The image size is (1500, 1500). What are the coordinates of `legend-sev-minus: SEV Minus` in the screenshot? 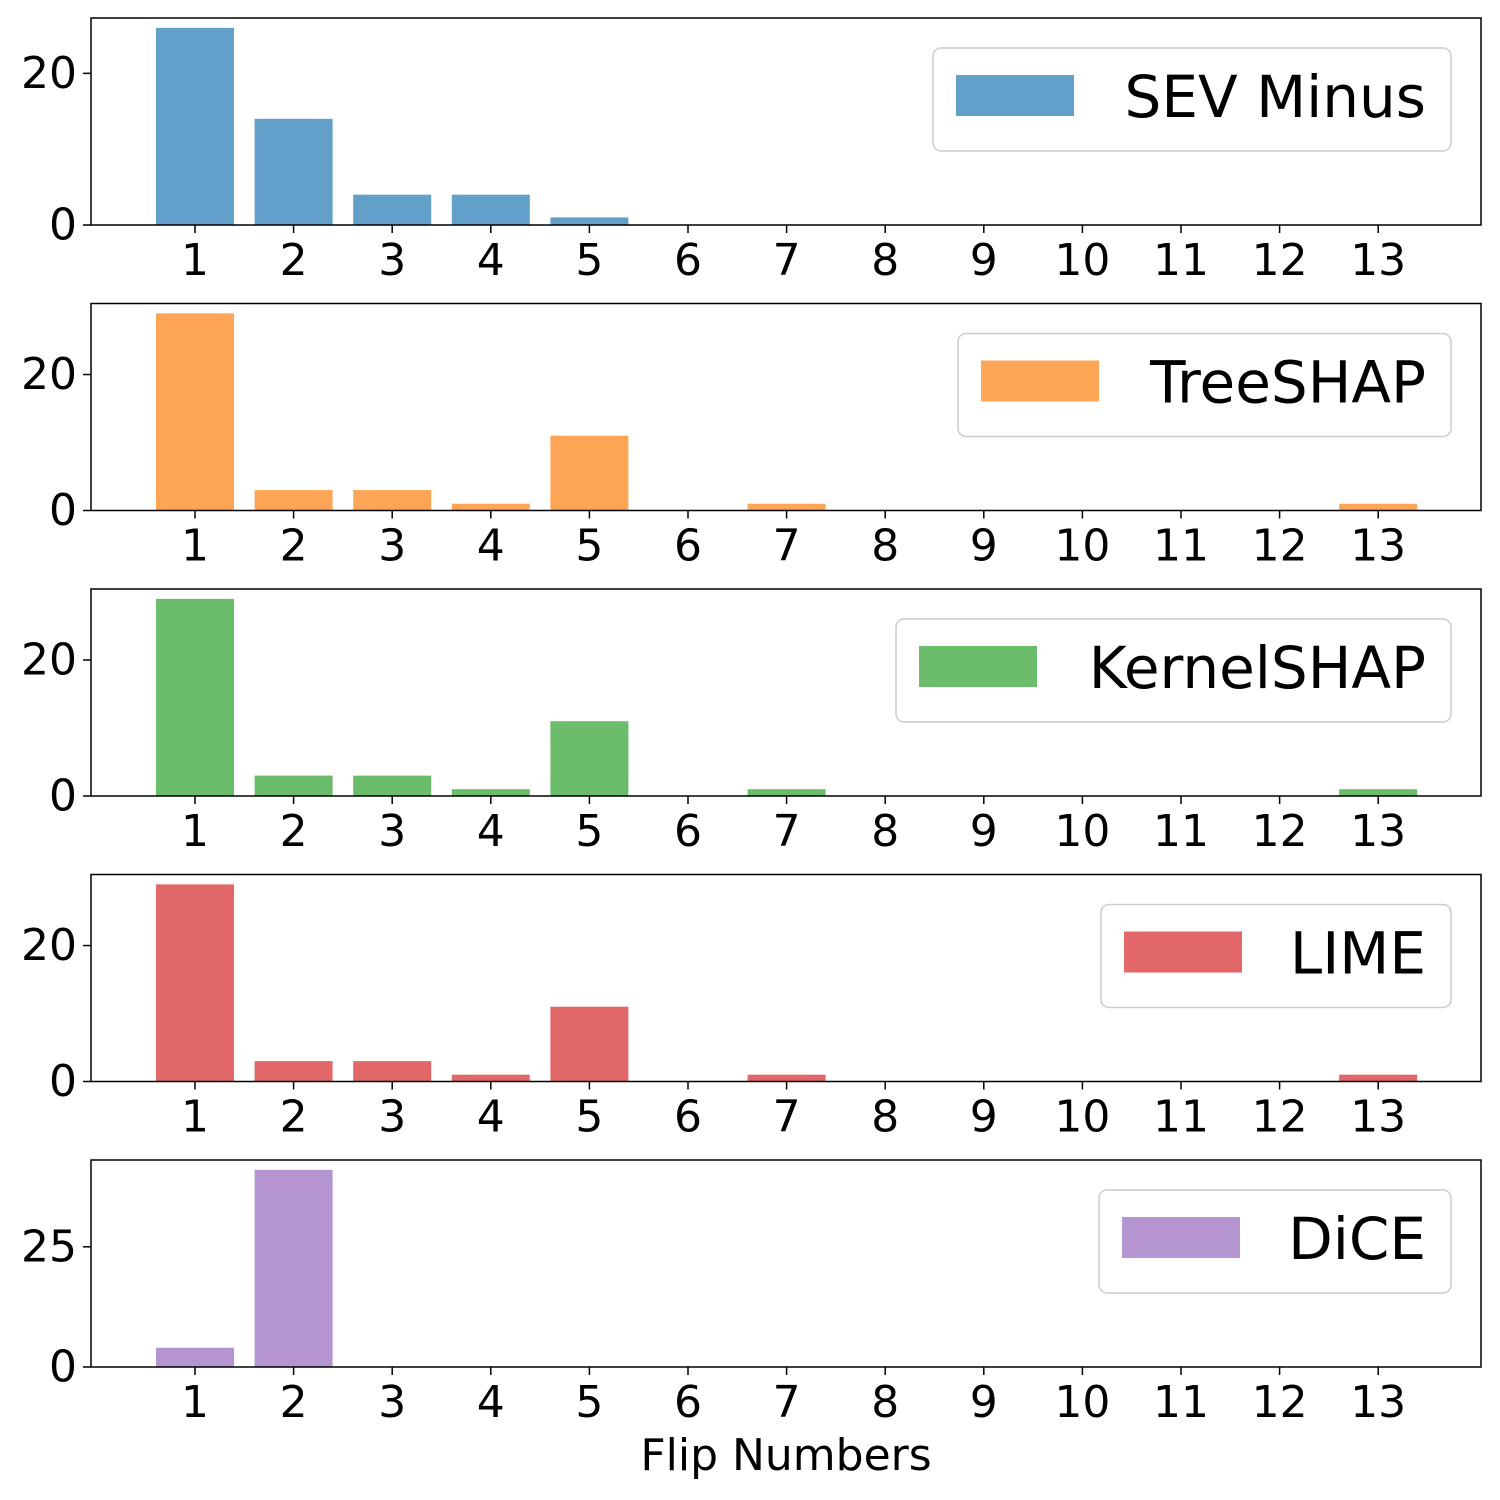 It's located at (1192, 99).